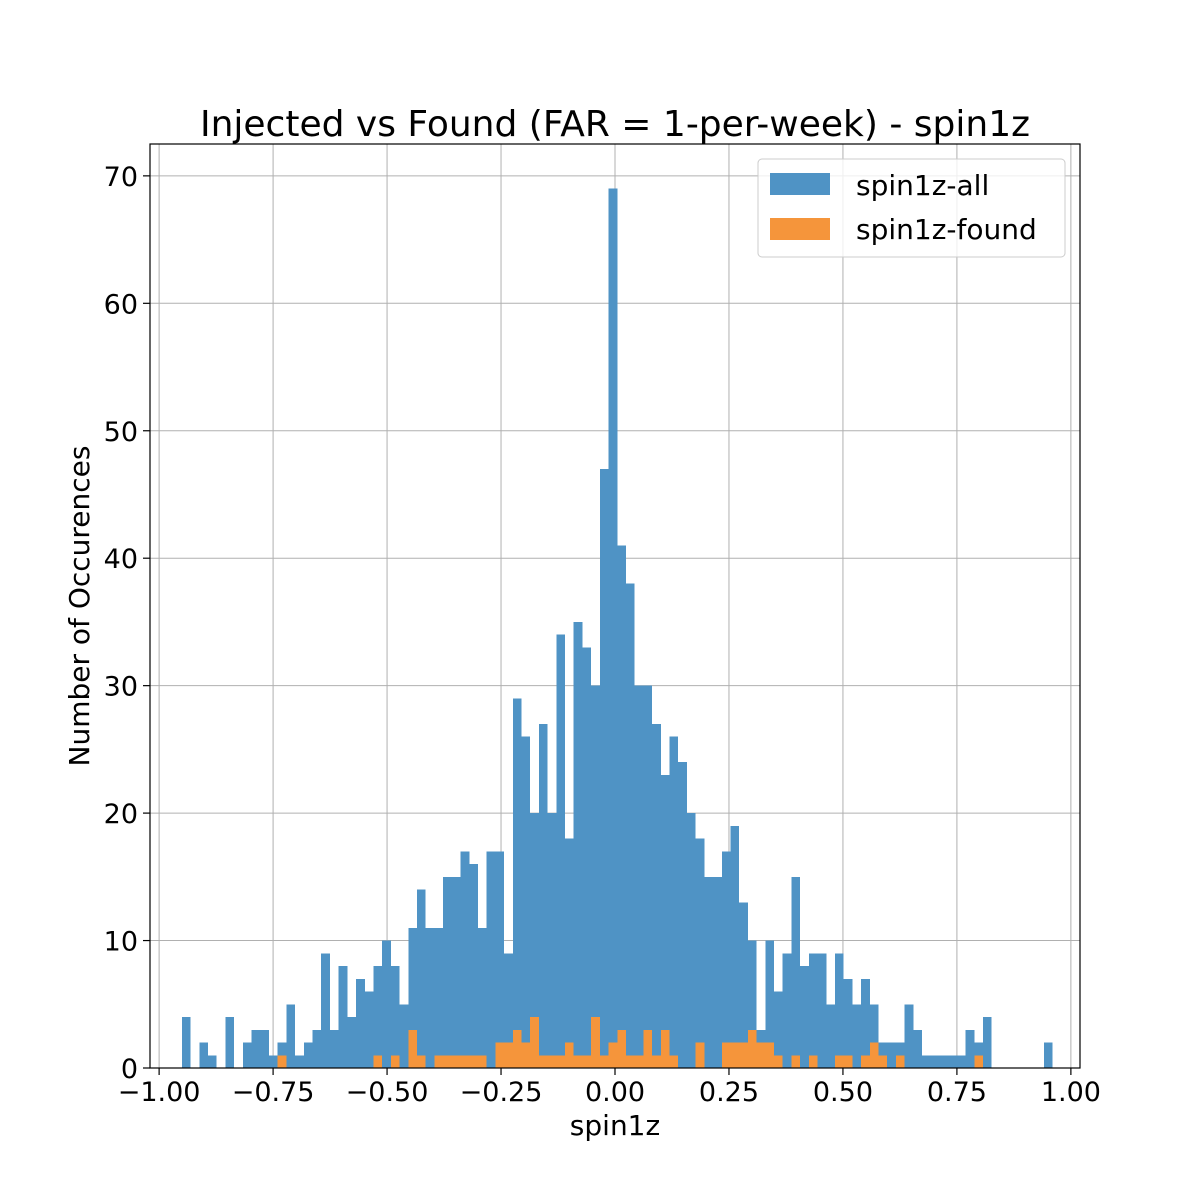  I want to click on legend-label-spin1z-all: spin1z-all, so click(922, 185).